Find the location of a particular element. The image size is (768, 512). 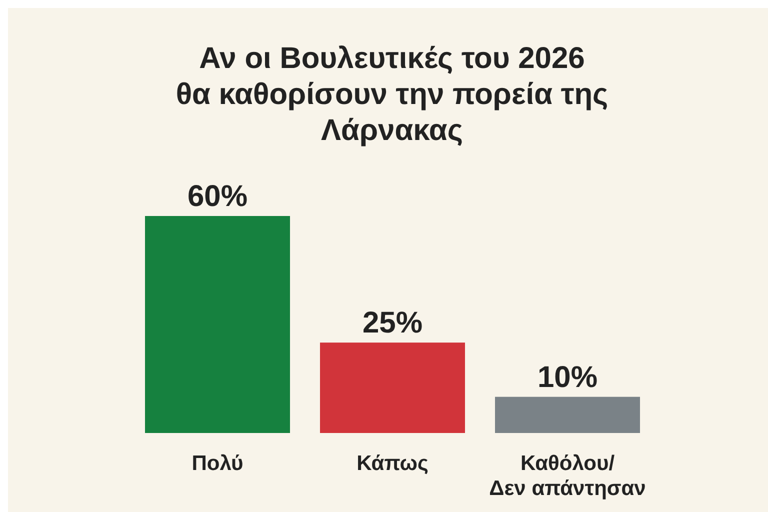

x-tick-label: Κάπως is located at coordinates (392, 463).